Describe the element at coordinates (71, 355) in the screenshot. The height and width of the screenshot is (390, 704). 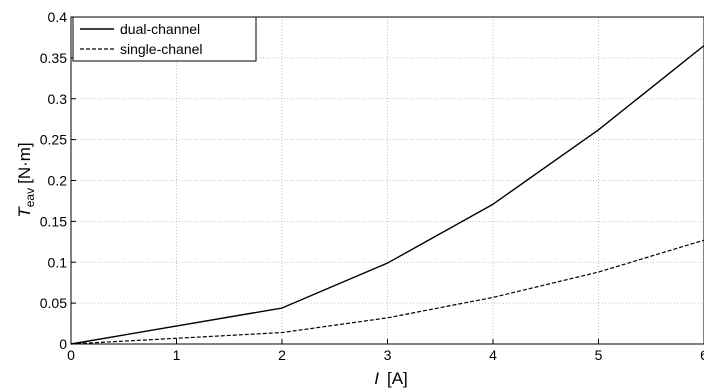
I see `x-tick-label: 0` at that location.